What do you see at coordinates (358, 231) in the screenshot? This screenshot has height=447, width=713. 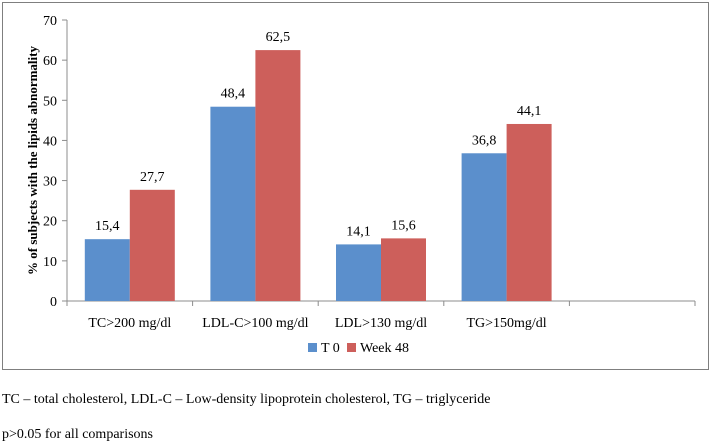 I see `data-label-t0-3: 14,1` at bounding box center [358, 231].